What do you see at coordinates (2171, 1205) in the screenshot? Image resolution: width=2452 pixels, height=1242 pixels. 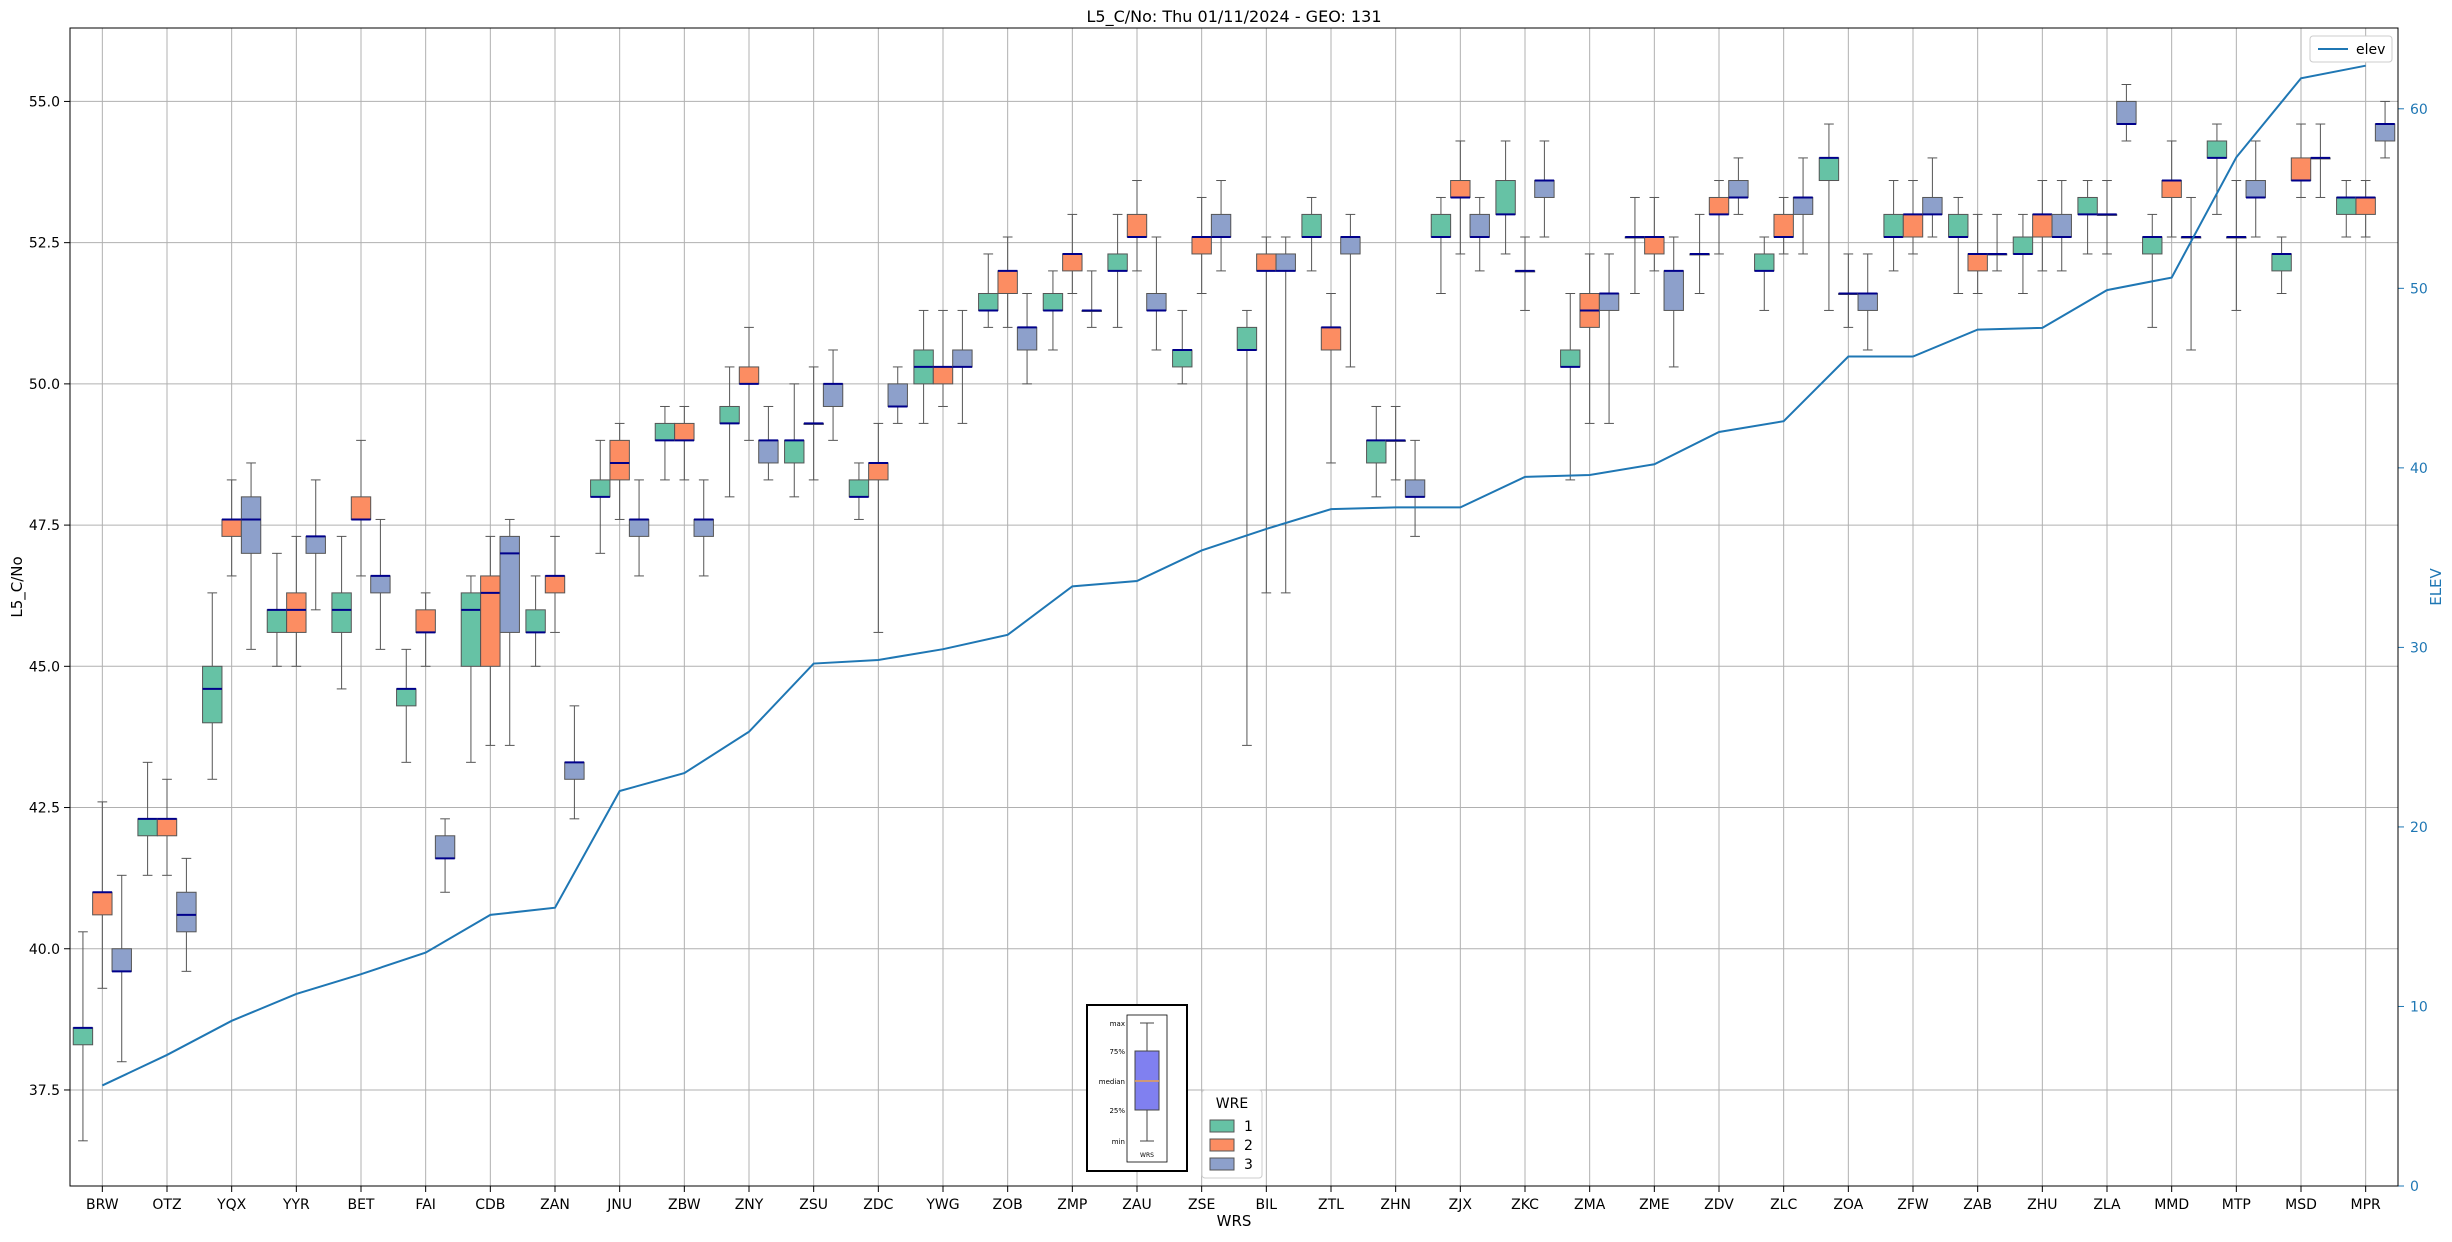 I see `x-tick-label: MMD` at bounding box center [2171, 1205].